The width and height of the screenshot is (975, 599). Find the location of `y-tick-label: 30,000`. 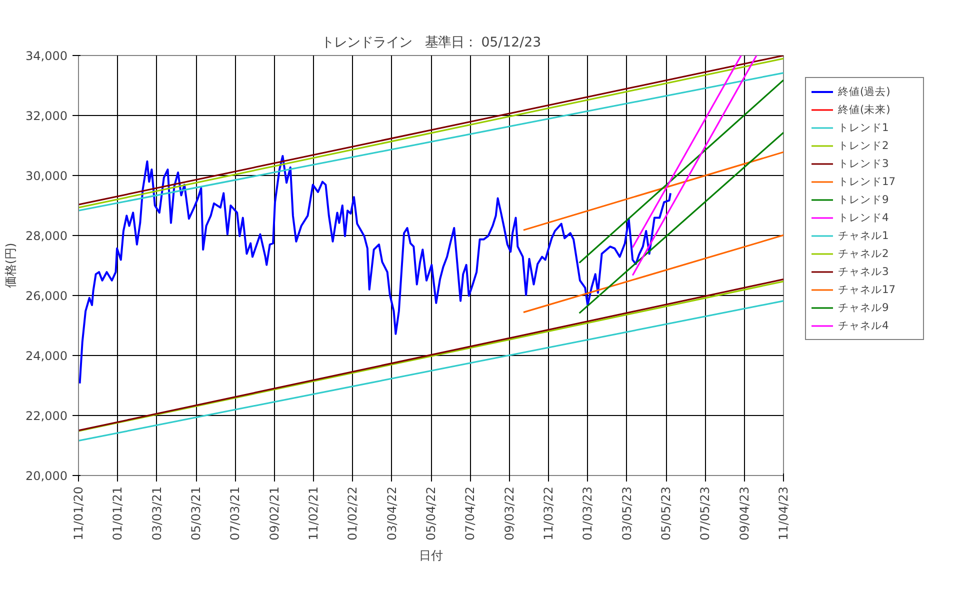

y-tick-label: 30,000 is located at coordinates (47, 176).